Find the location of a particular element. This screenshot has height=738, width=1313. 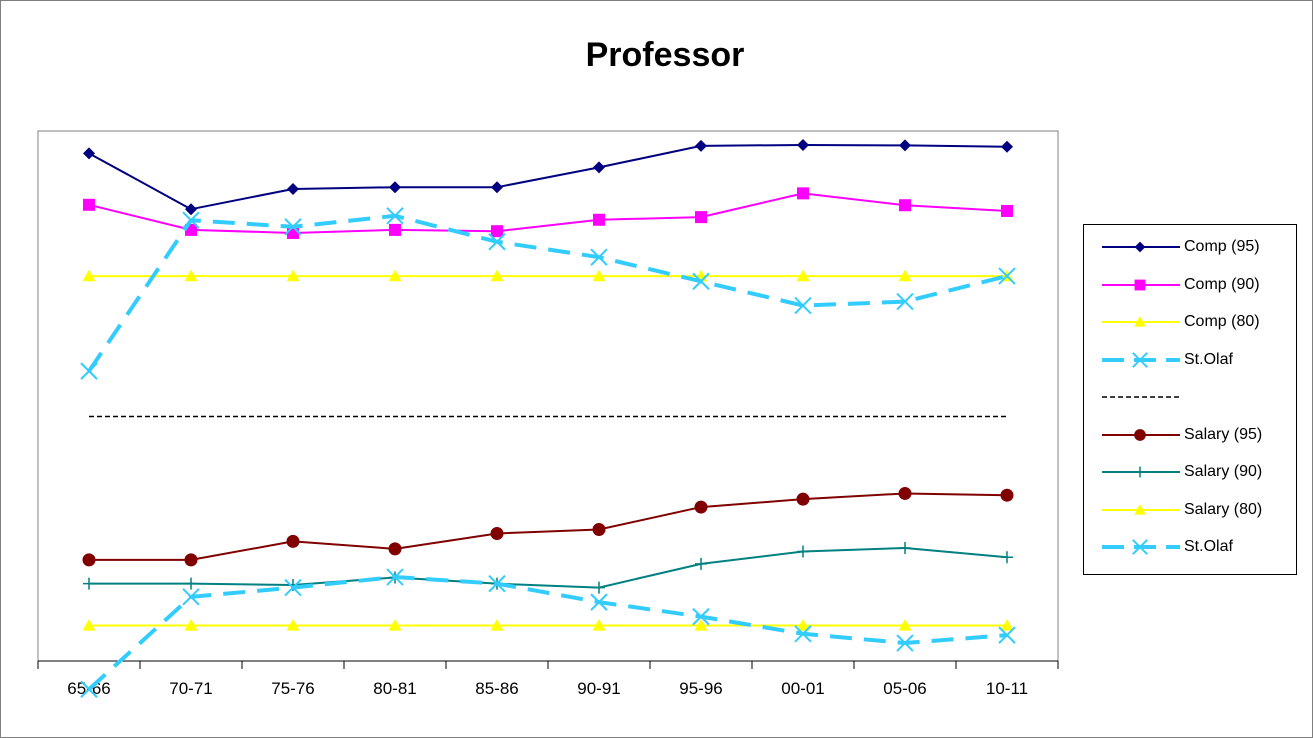

legend-item: Salary (95) is located at coordinates (1190, 435).